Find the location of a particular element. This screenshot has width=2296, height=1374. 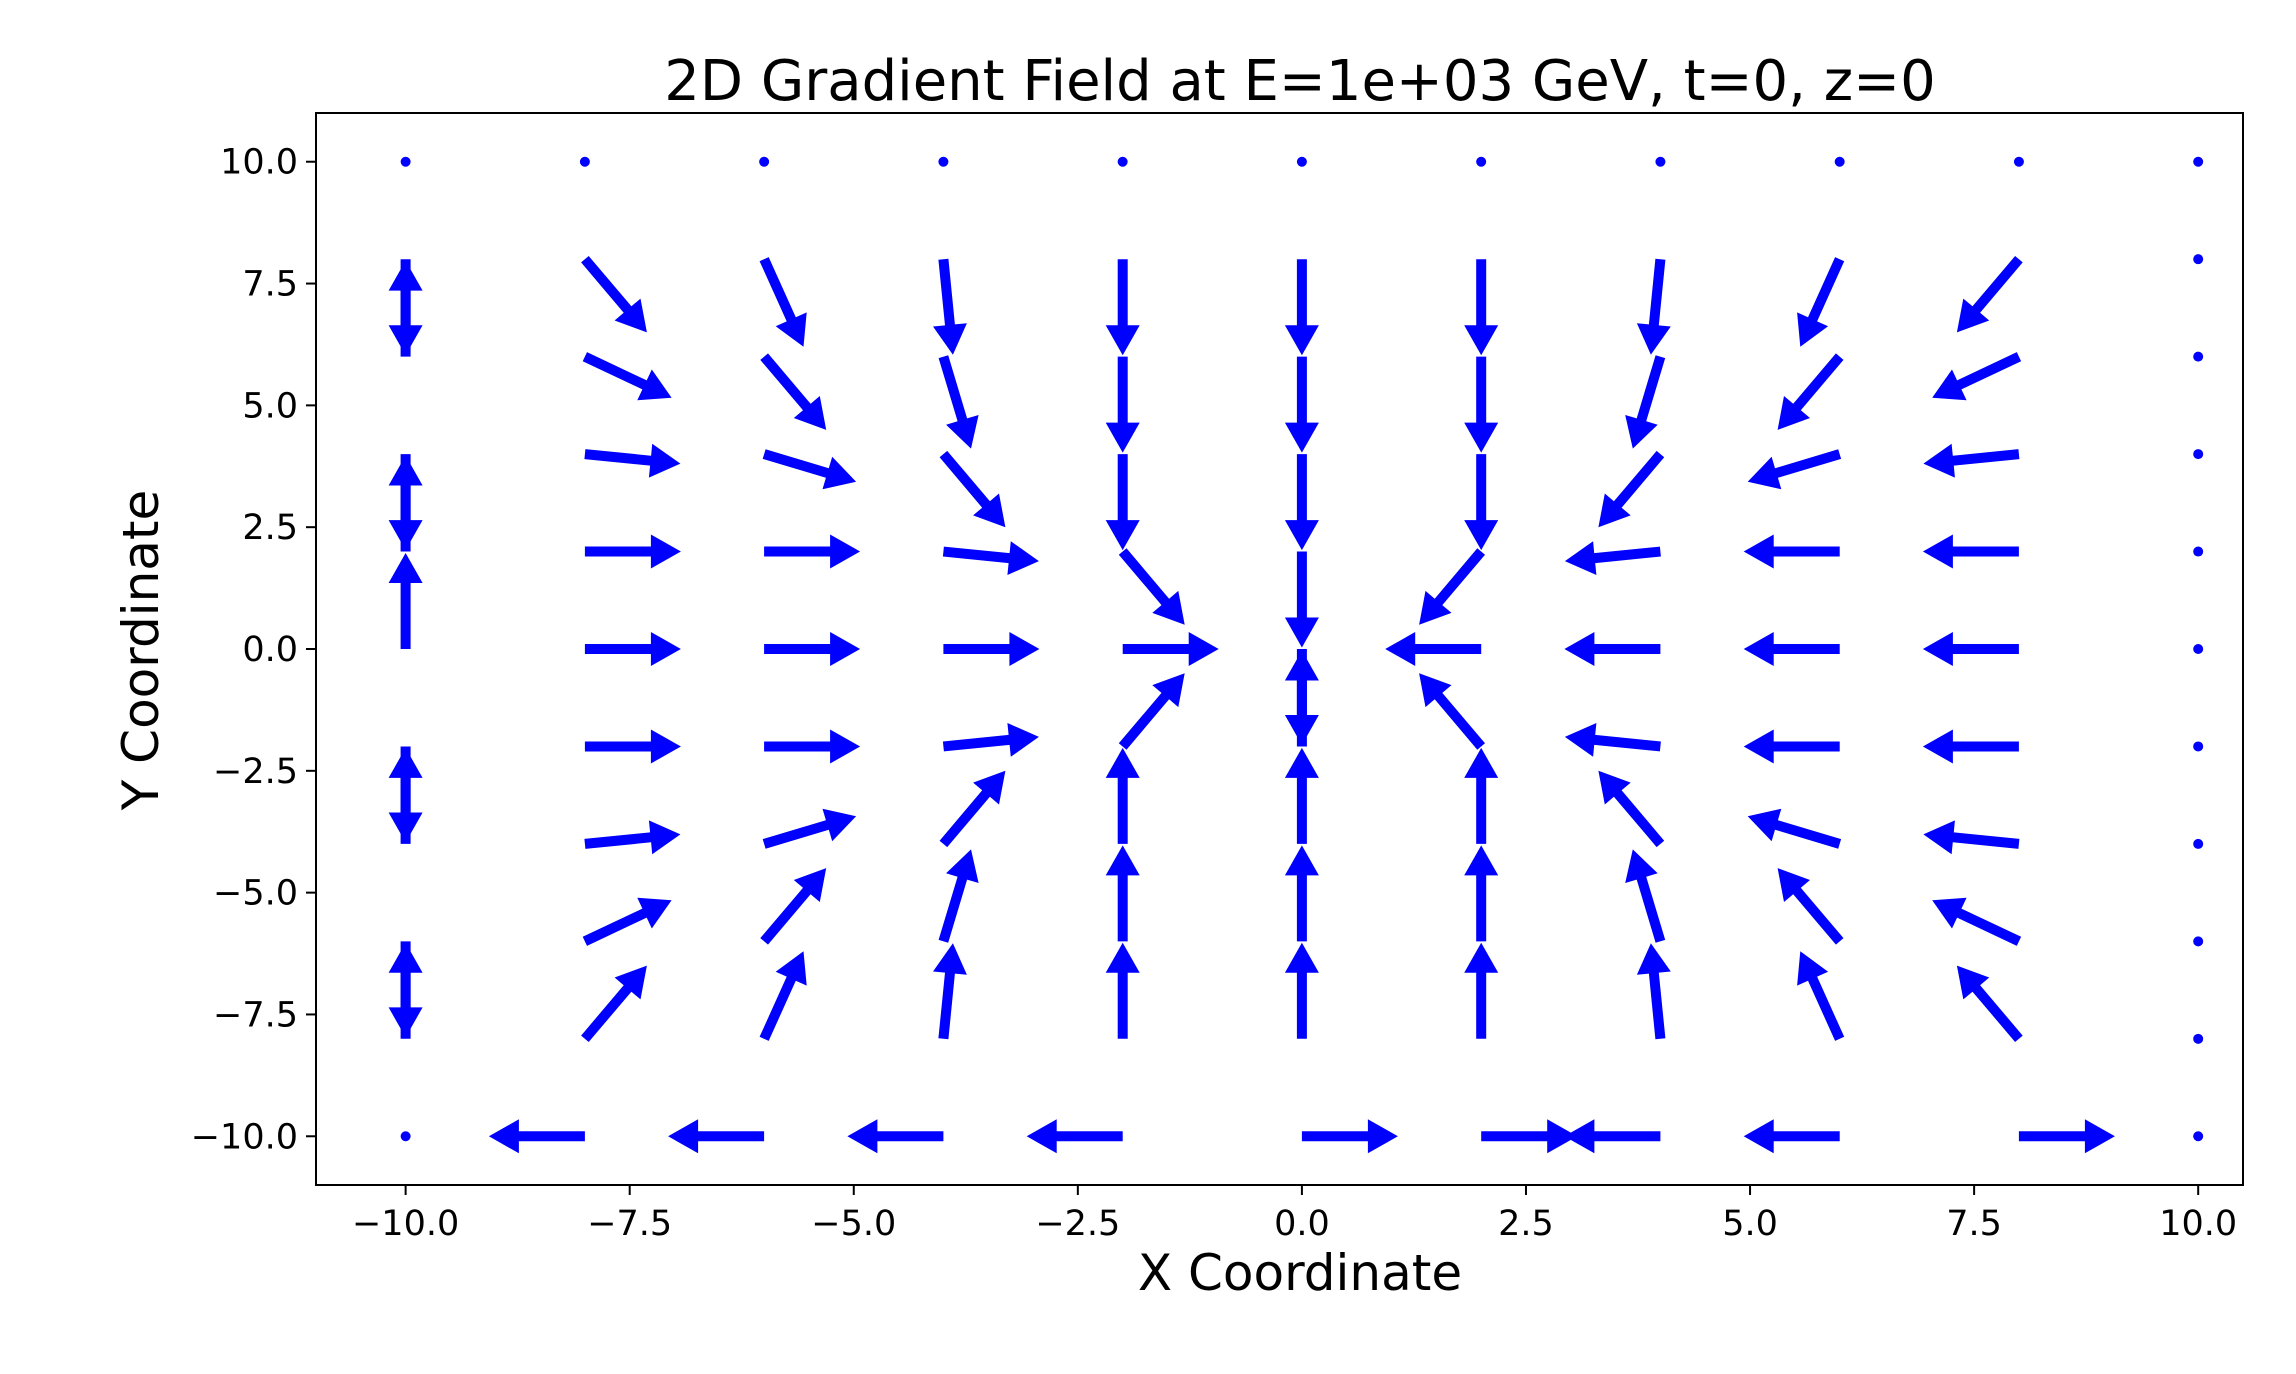

x-tick-label: 10.0 is located at coordinates (2198, 1224).